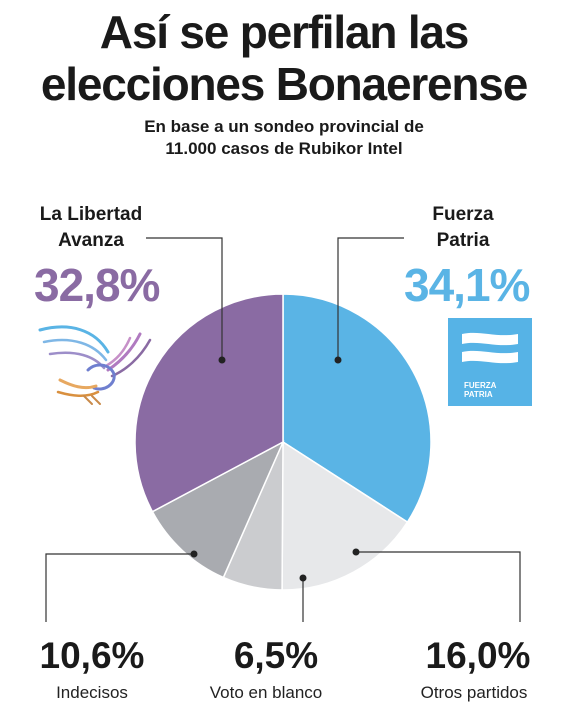 The height and width of the screenshot is (728, 568). Describe the element at coordinates (438, 586) in the screenshot. I see `leader-line-otros` at that location.